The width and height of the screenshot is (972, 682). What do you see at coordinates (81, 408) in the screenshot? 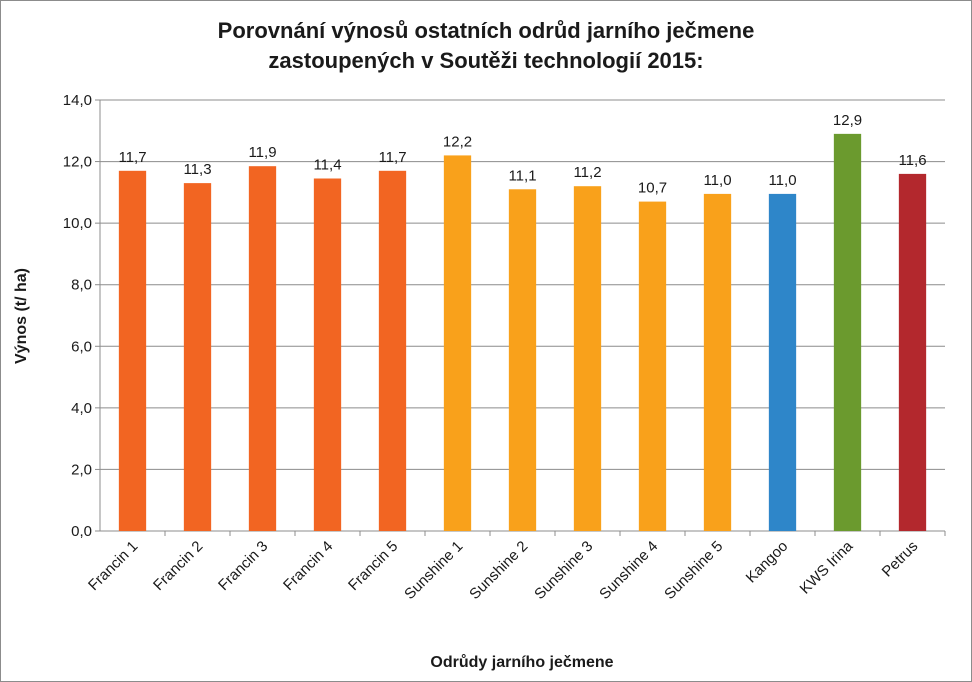
I see `y-tick-label: 4,0` at bounding box center [81, 408].